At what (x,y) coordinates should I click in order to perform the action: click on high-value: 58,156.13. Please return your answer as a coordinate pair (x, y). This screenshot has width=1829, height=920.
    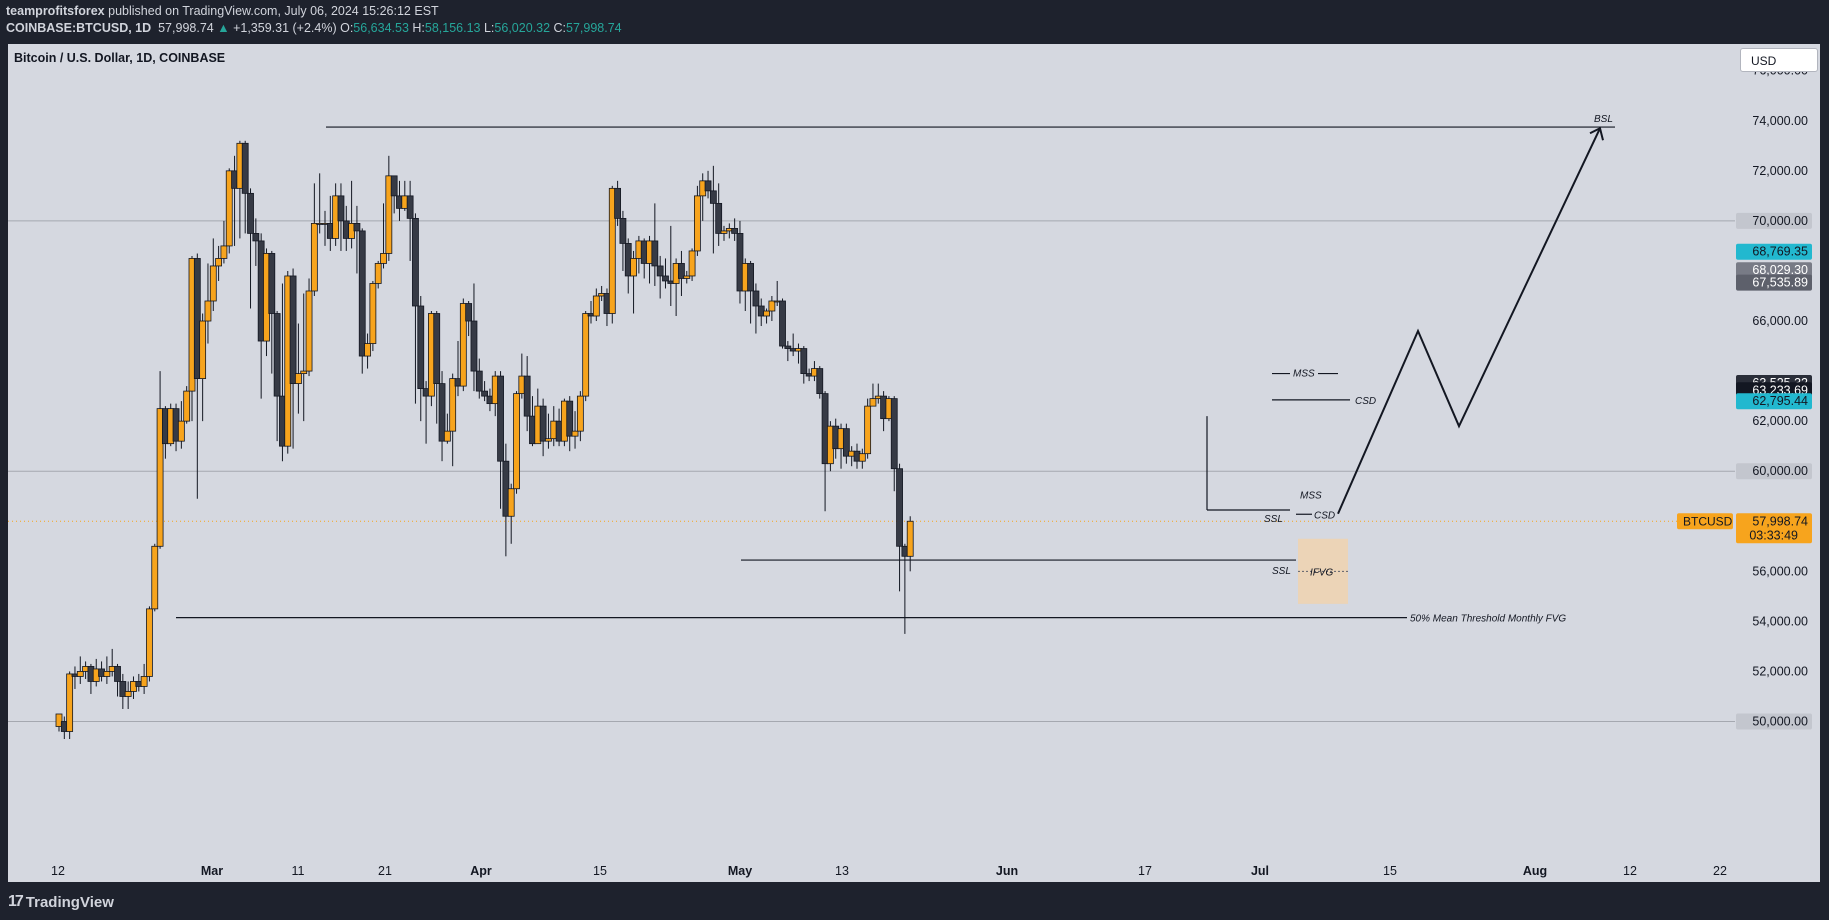
    Looking at the image, I should click on (452, 28).